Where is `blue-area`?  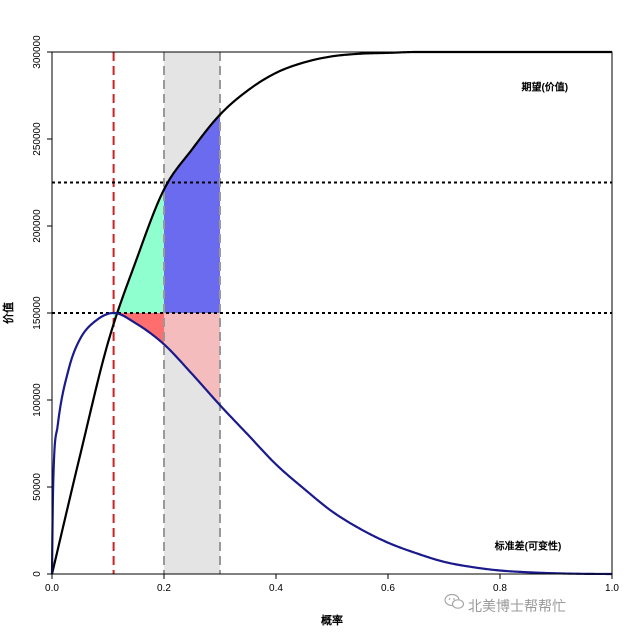 blue-area is located at coordinates (192, 213).